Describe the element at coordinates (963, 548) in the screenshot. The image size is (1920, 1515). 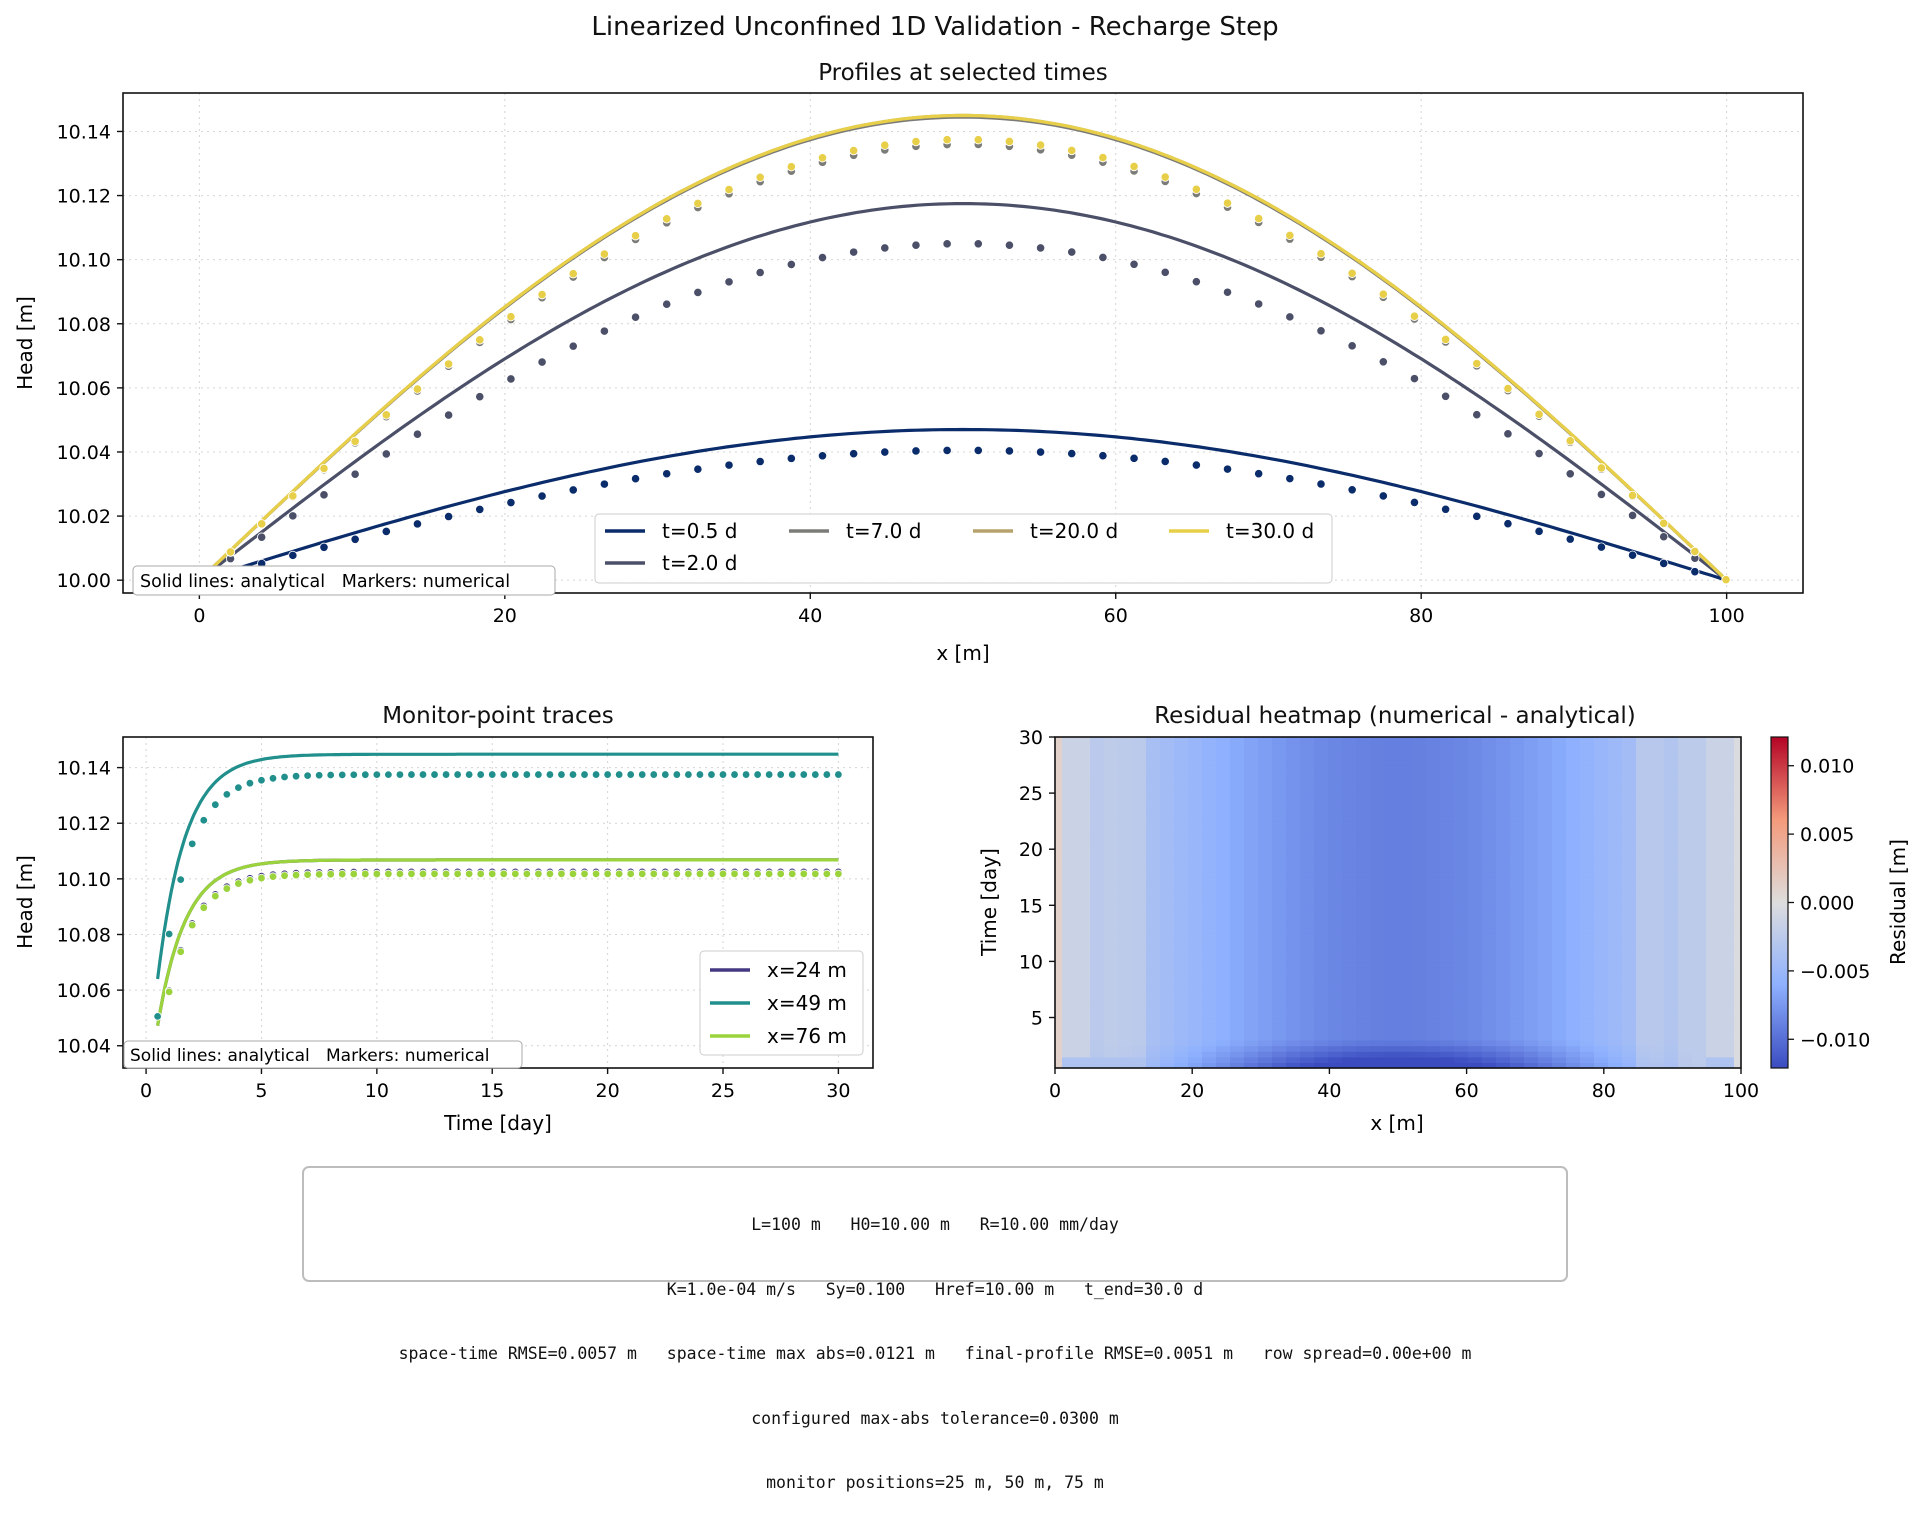
I see `legend-frame` at that location.